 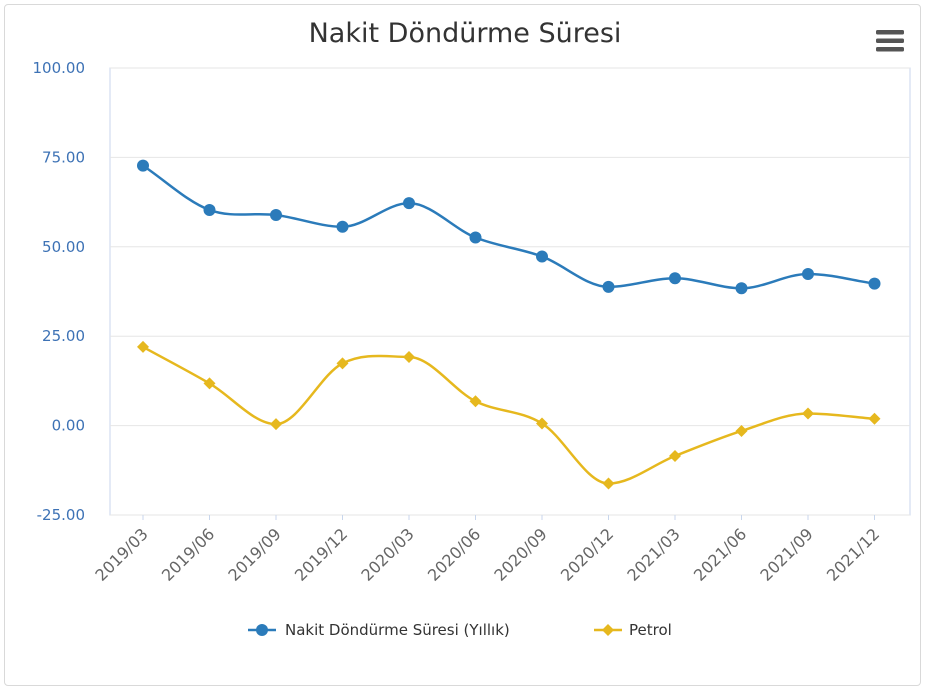 I want to click on legend-item-series-b: Petrol, so click(x=633, y=630).